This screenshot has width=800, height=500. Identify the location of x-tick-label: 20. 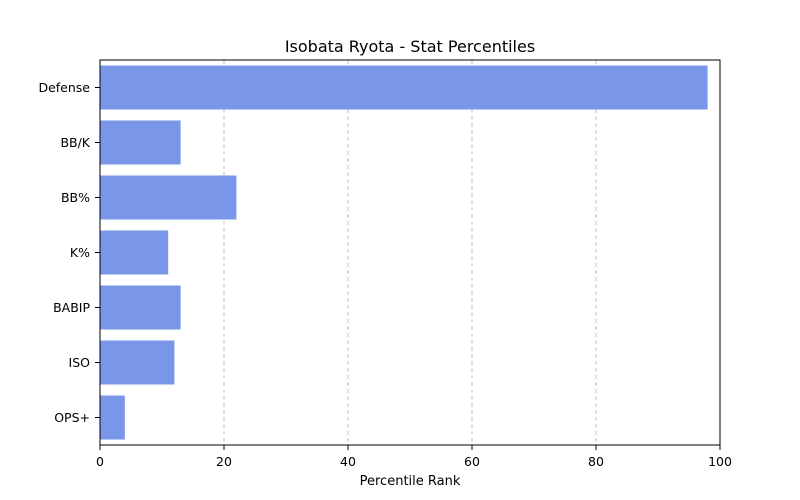
(224, 461).